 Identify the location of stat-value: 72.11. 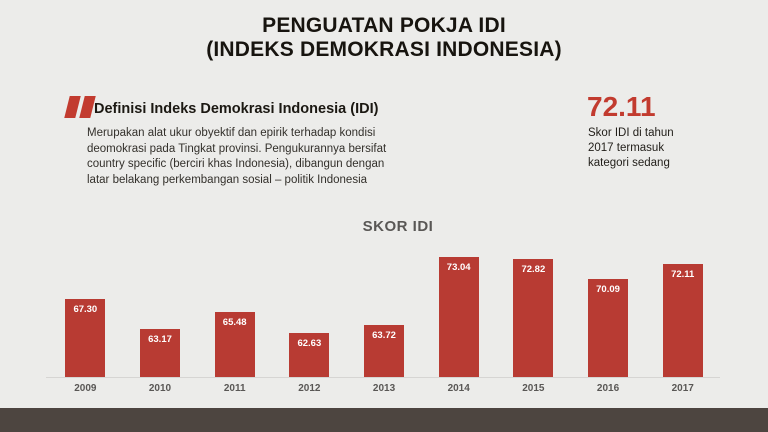
(621, 106).